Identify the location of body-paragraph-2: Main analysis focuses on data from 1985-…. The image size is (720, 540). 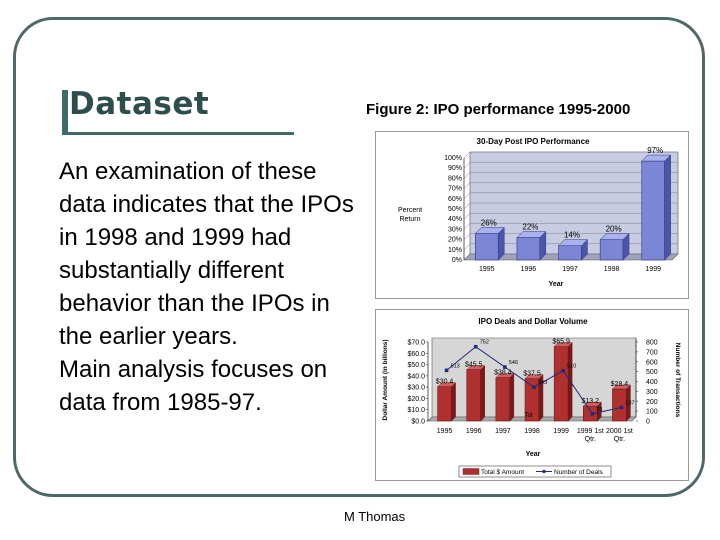
(193, 386).